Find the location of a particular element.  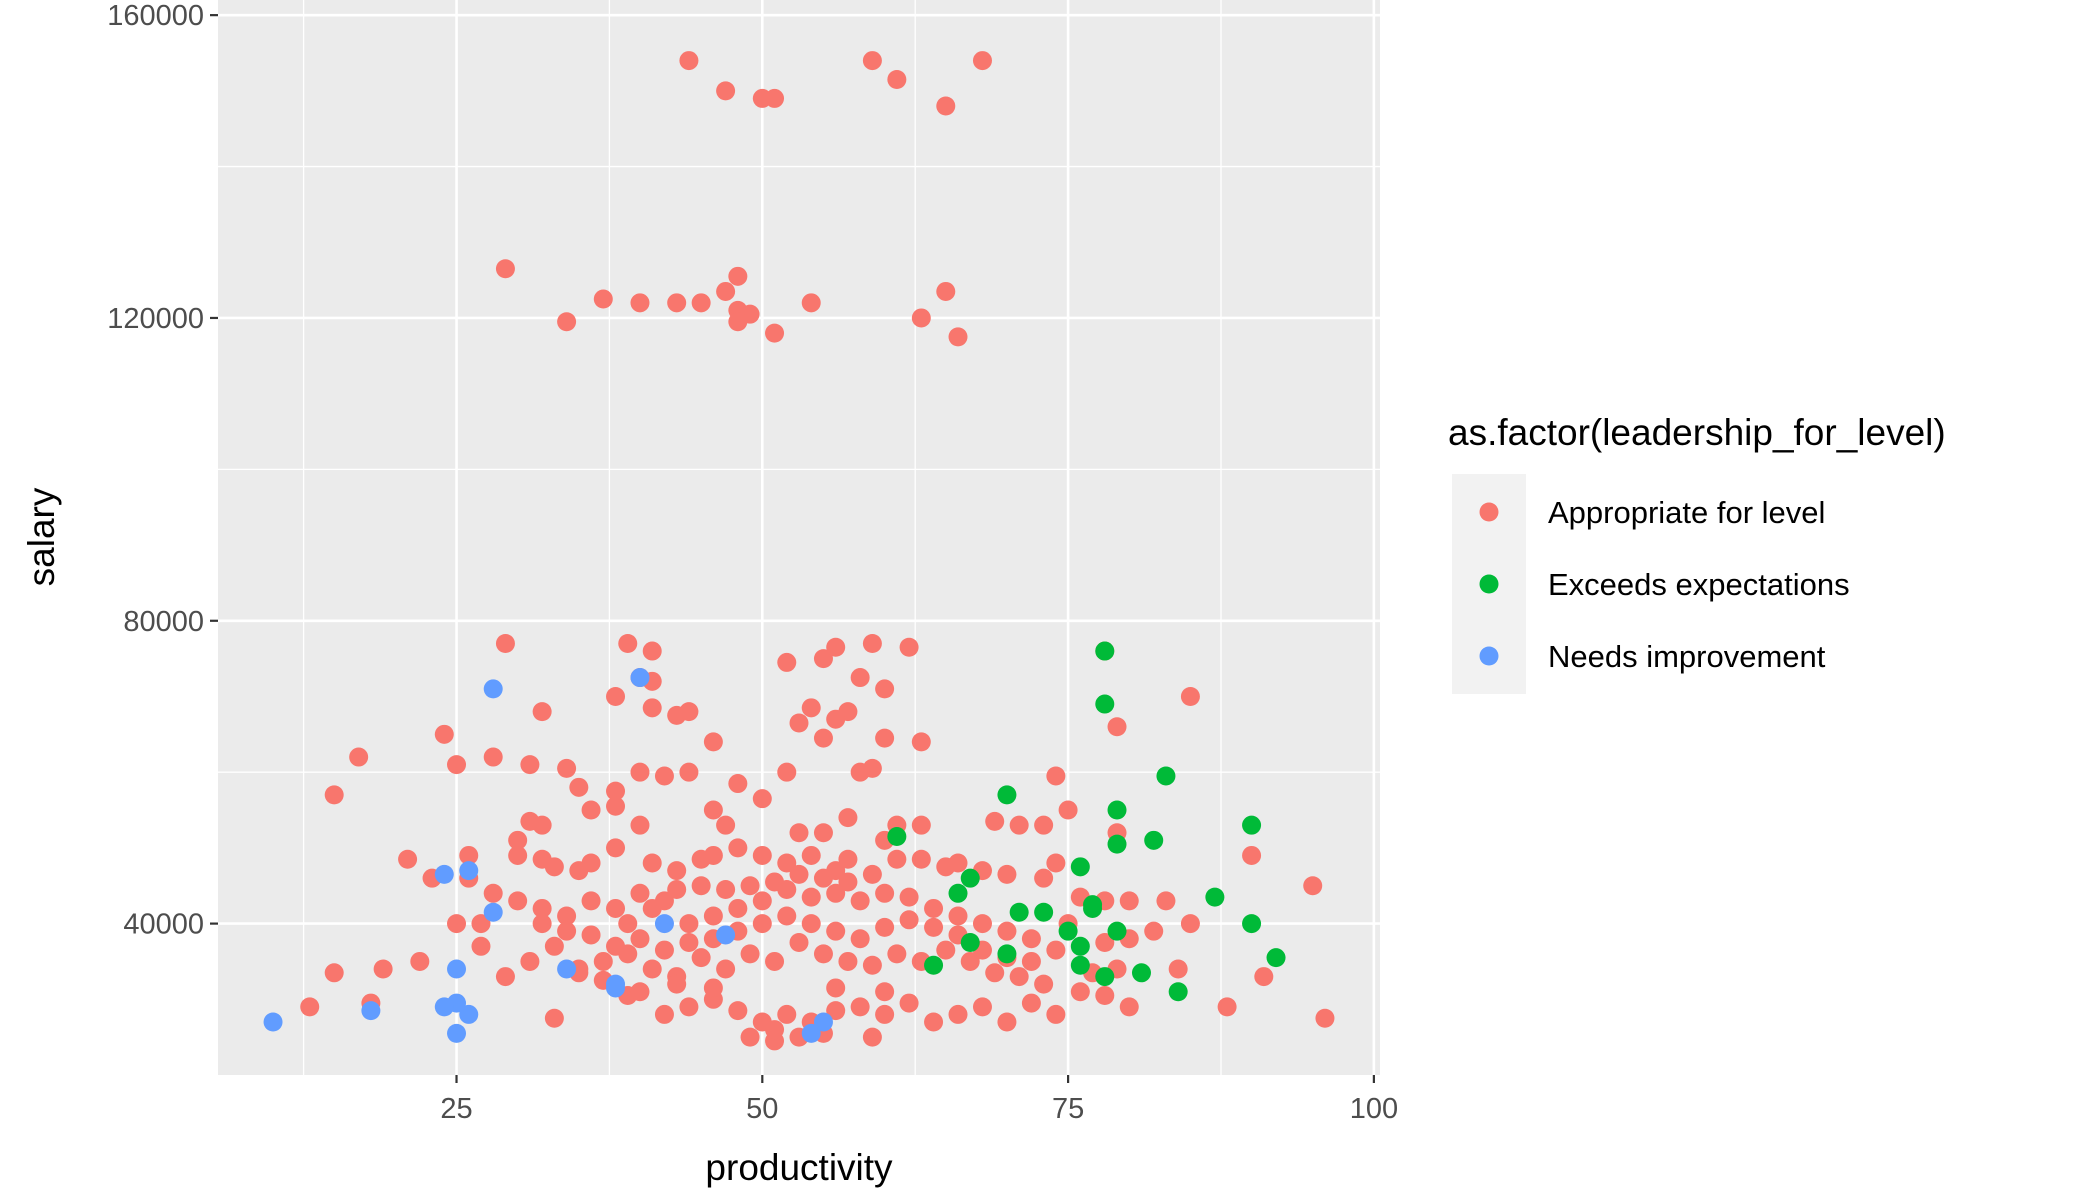

legend-label-exceeds-expectations: Exceeds expectations is located at coordinates (1699, 584).